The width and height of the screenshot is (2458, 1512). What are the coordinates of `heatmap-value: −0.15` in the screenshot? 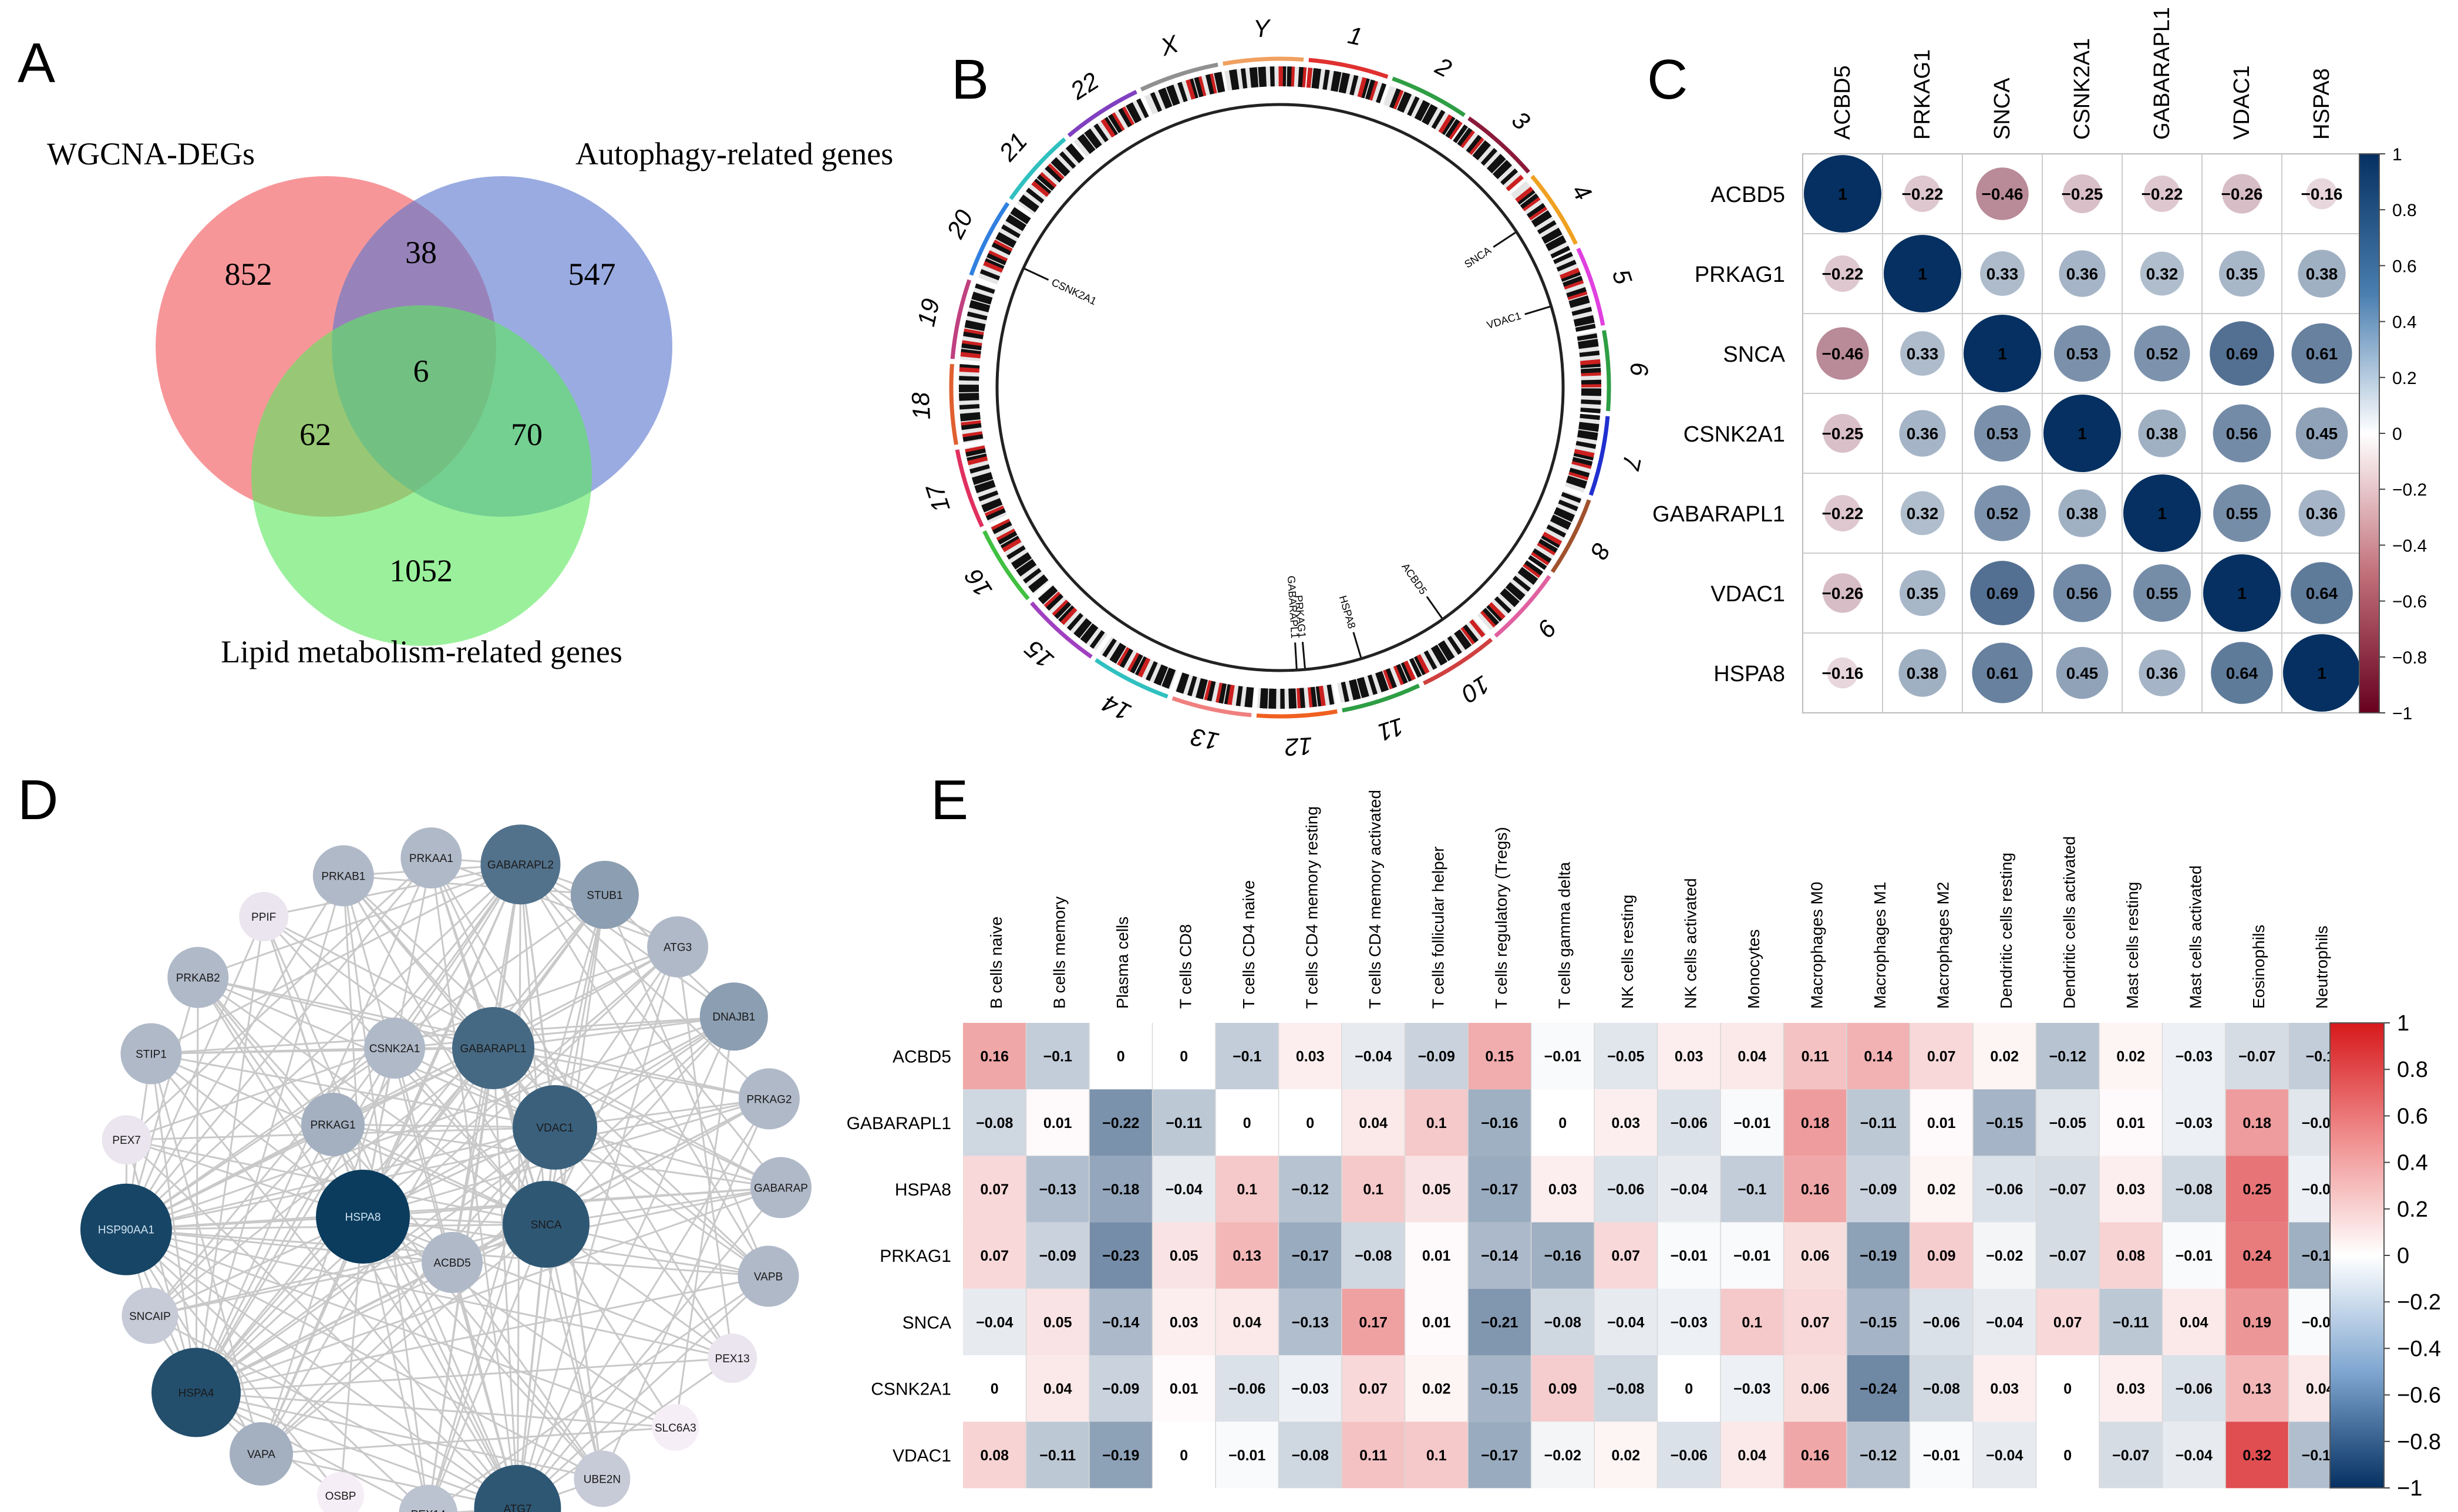 It's located at (1499, 1389).